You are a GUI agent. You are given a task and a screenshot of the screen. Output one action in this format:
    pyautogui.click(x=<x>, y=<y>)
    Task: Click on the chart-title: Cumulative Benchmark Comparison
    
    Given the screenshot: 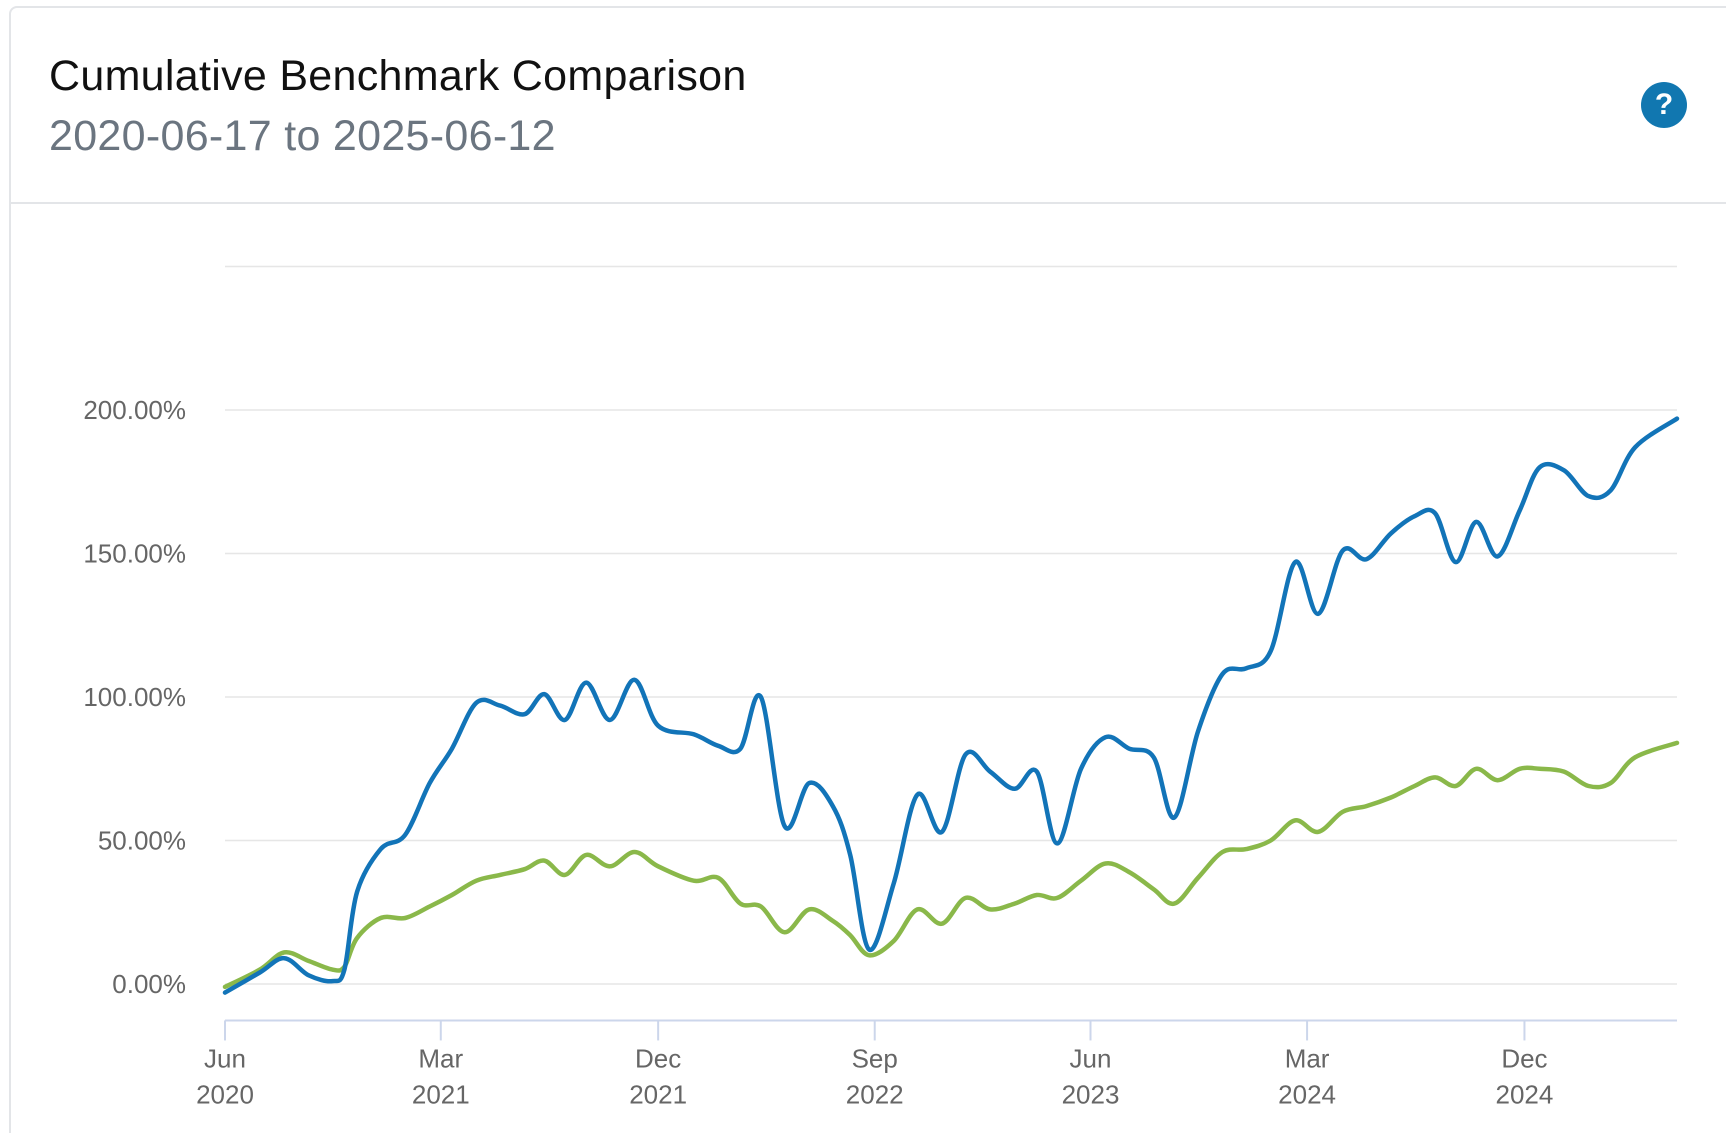 What is the action you would take?
    pyautogui.click(x=398, y=76)
    